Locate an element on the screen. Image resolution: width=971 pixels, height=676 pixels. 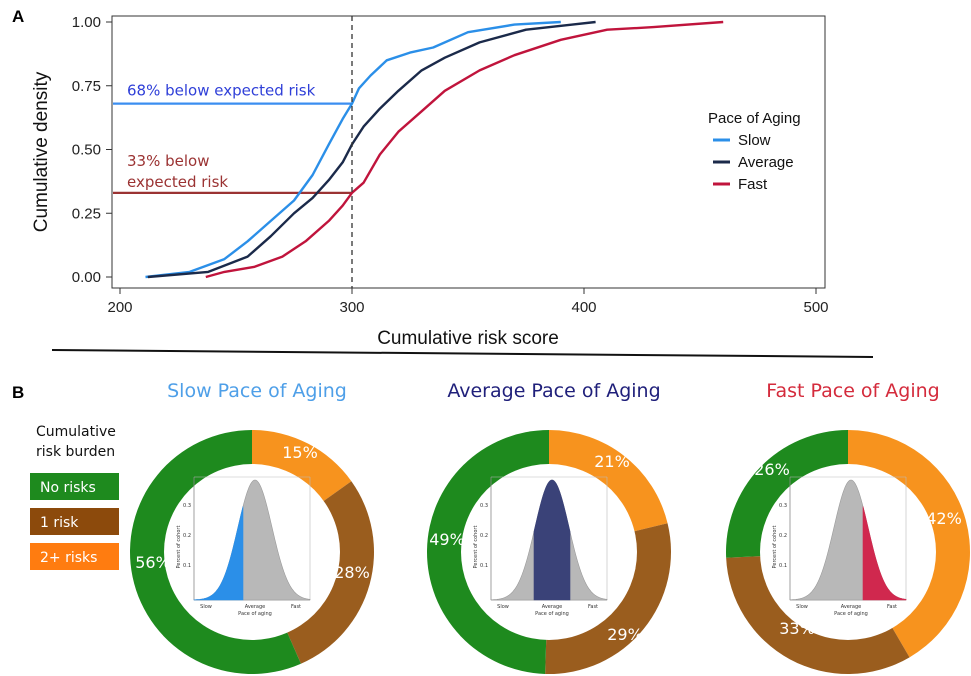
donut-title-average: Average Pace of Aging is located at coordinates (553, 391).